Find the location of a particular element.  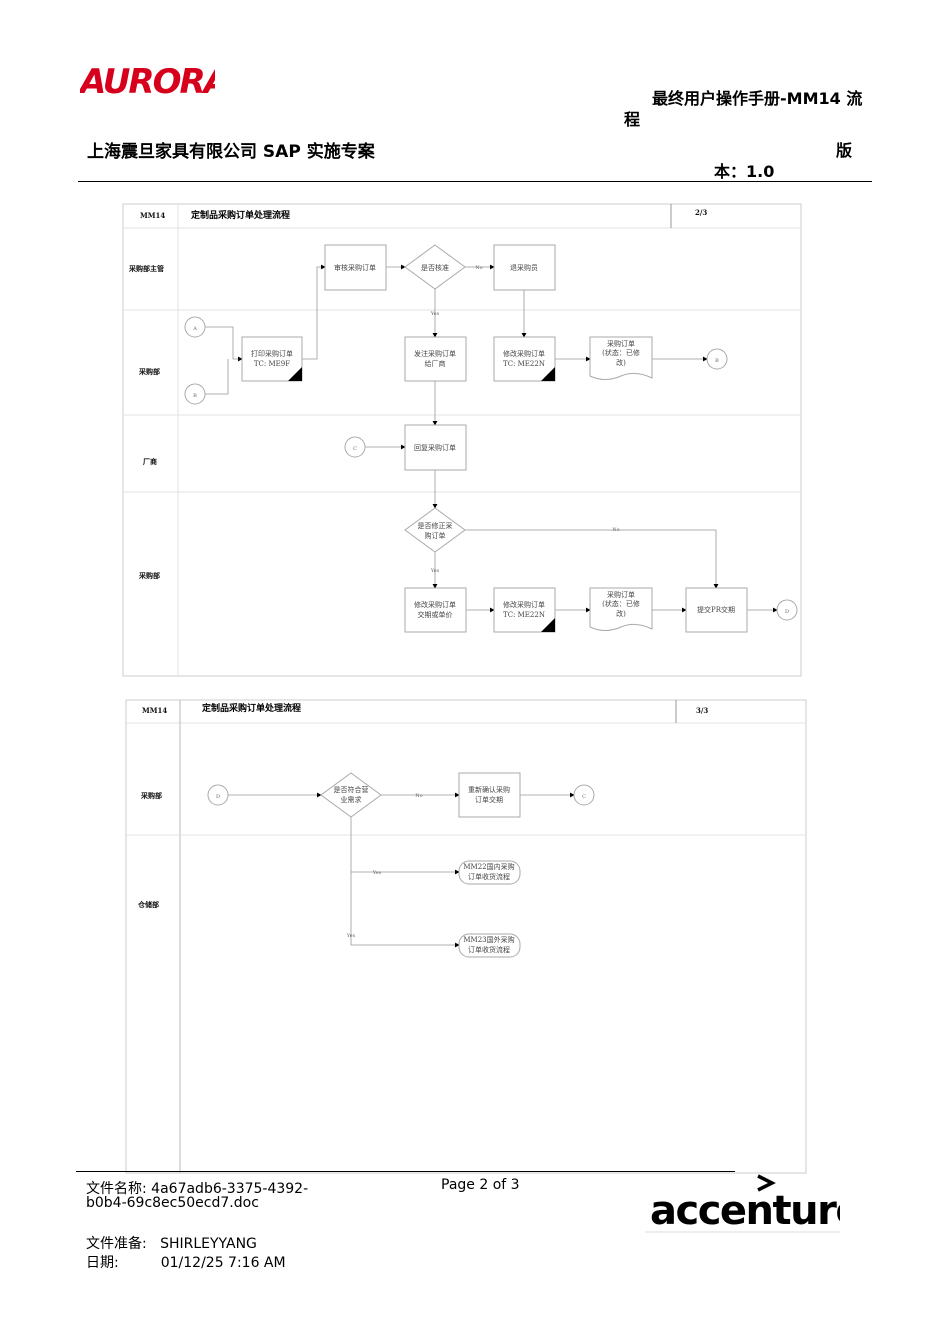

svg-text: 交期或单价 is located at coordinates (435, 614).